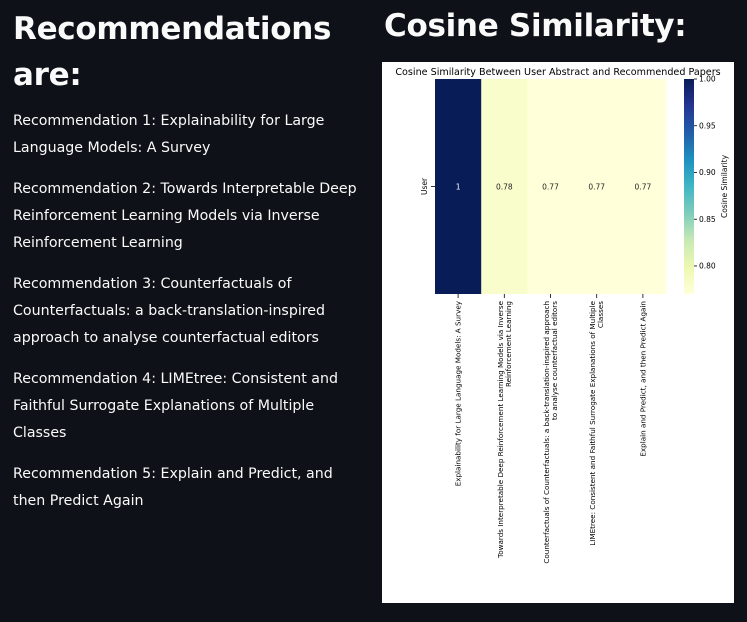 The image size is (747, 622). What do you see at coordinates (689, 186) in the screenshot?
I see `colorbar` at bounding box center [689, 186].